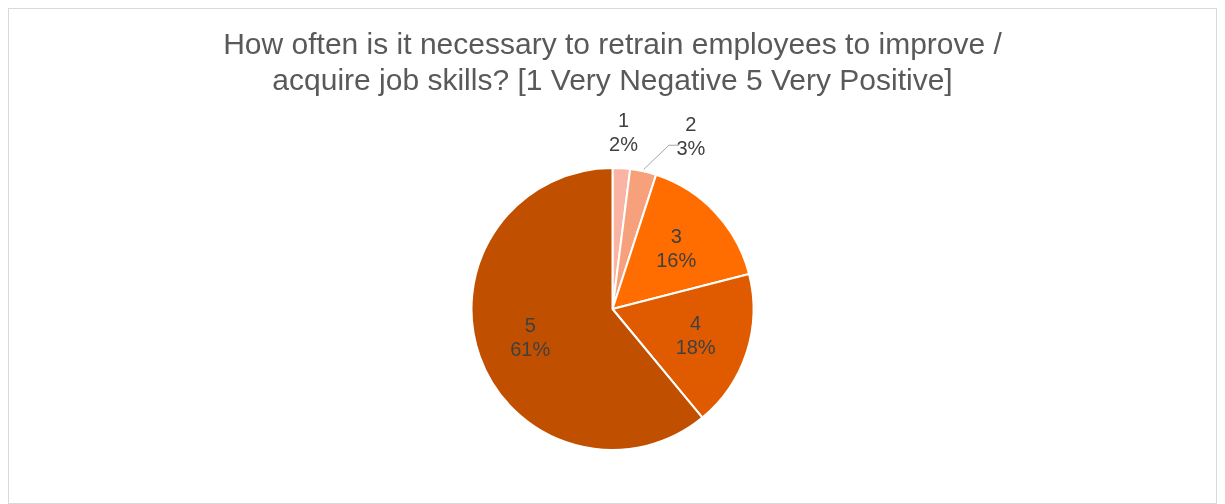 This screenshot has height=504, width=1225. I want to click on slice-label: 2, so click(691, 123).